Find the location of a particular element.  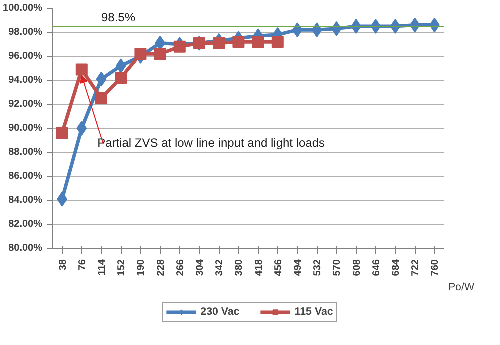

x-tick-label: 190 is located at coordinates (142, 267).